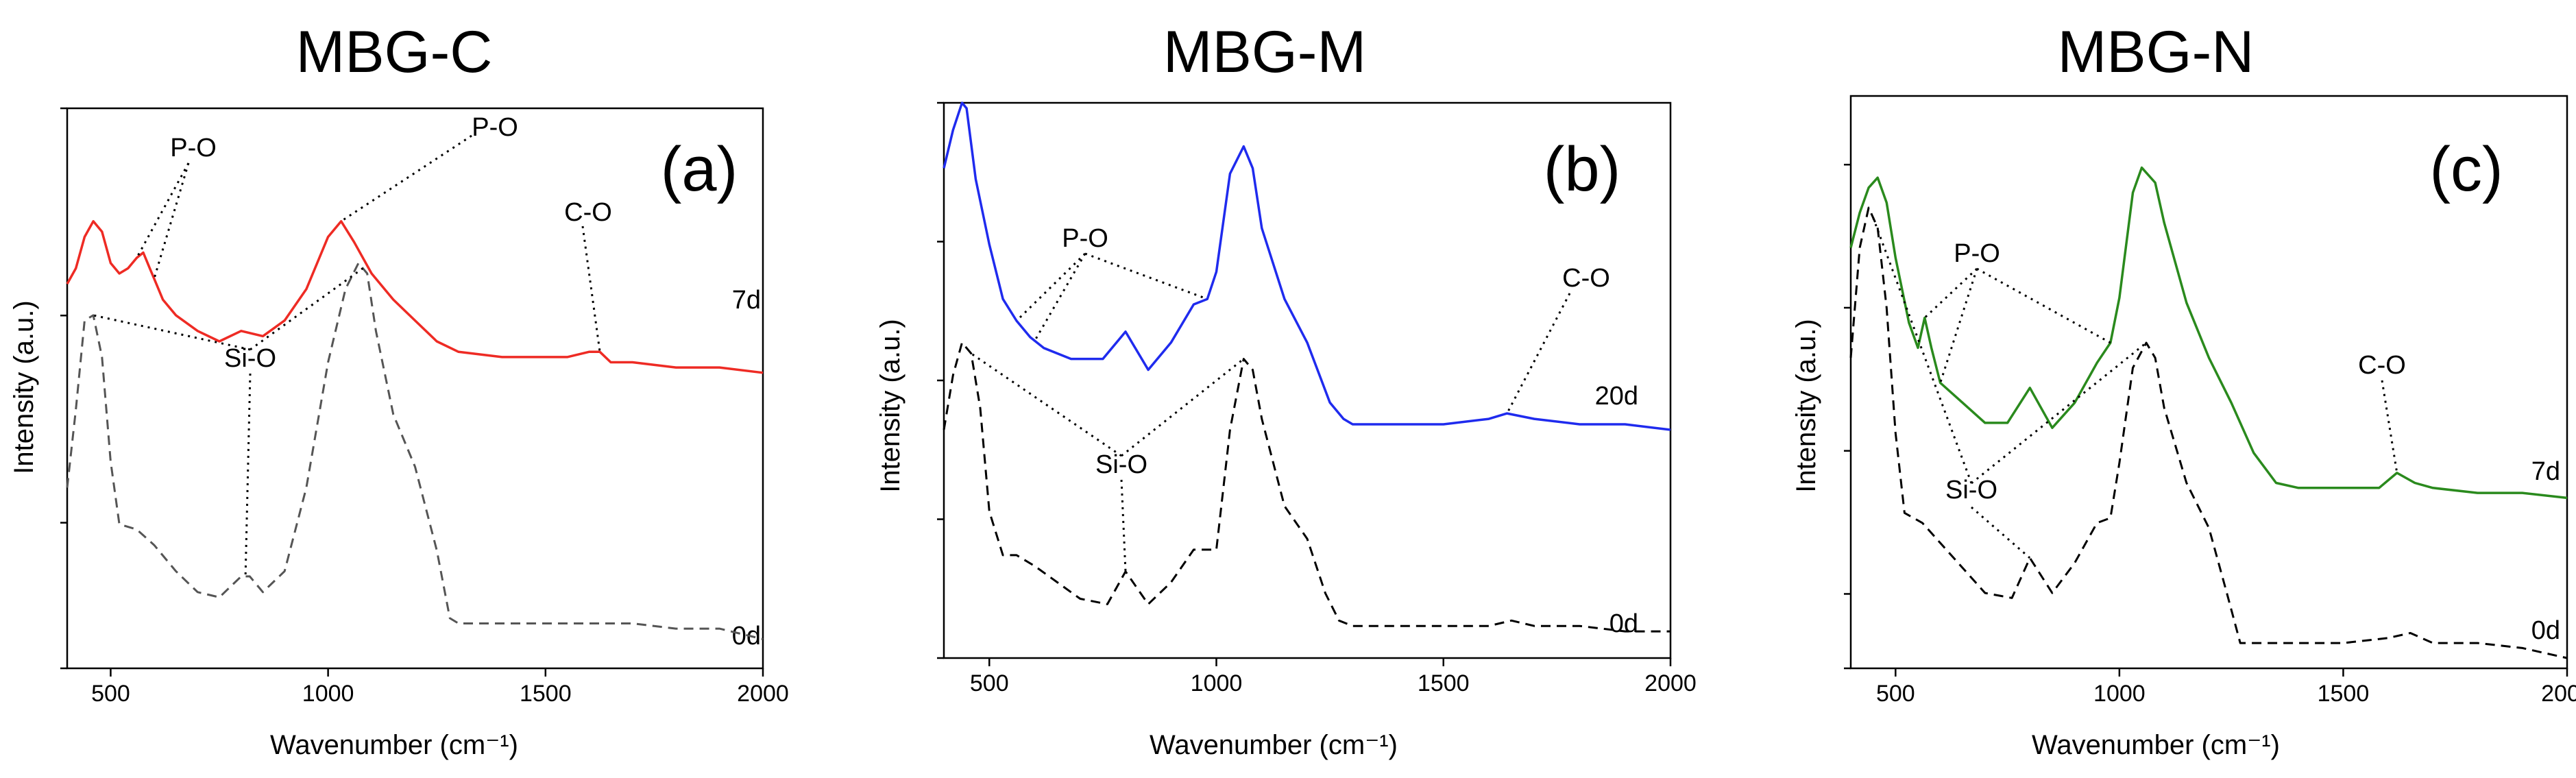  I want to click on annotation-p-o-c: P-O, so click(1977, 253).